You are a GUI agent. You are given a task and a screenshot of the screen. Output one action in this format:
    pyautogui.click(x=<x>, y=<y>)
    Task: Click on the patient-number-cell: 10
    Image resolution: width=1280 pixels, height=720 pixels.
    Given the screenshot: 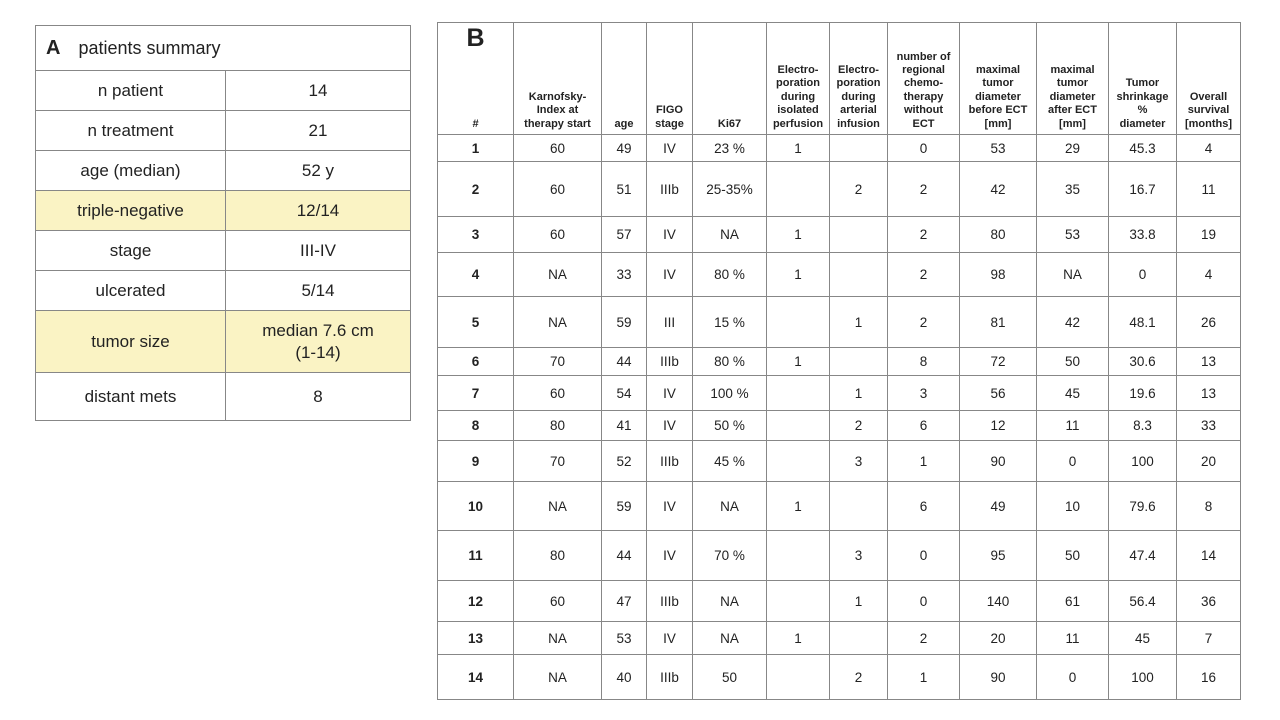 What is the action you would take?
    pyautogui.click(x=475, y=506)
    